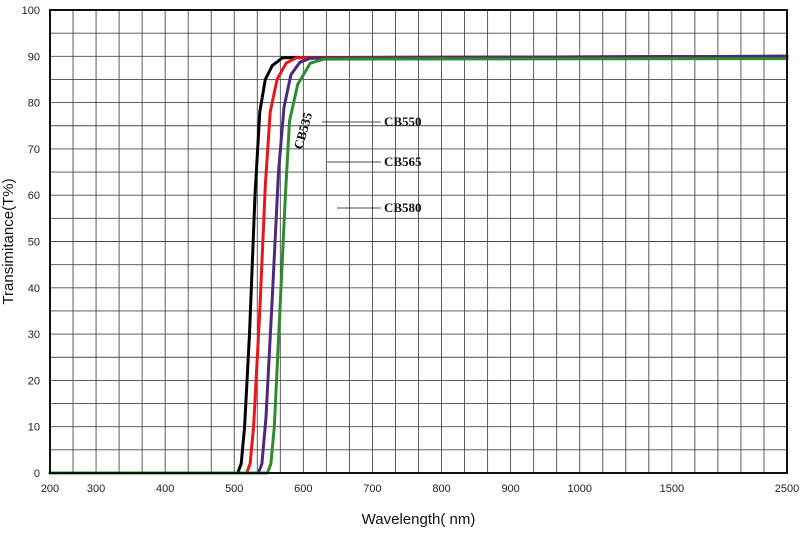  I want to click on x-tick-label: 300, so click(96, 489).